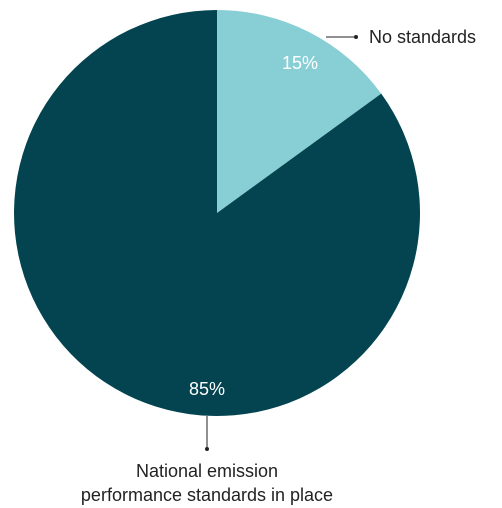 Image resolution: width=502 pixels, height=508 pixels. Describe the element at coordinates (207, 471) in the screenshot. I see `callout-label-standards-line-1: National emission` at that location.